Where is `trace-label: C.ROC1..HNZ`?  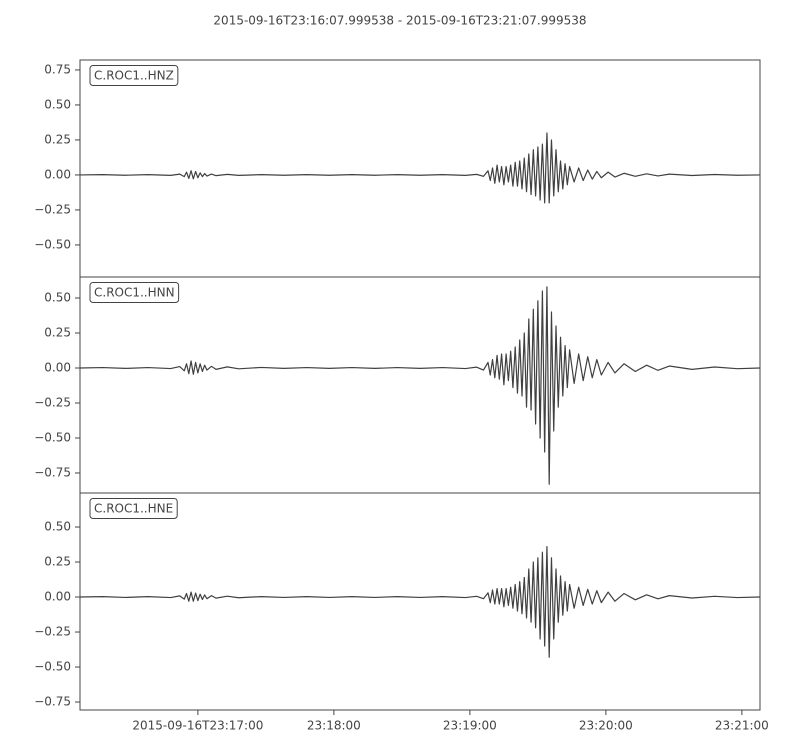
trace-label: C.ROC1..HNZ is located at coordinates (134, 76).